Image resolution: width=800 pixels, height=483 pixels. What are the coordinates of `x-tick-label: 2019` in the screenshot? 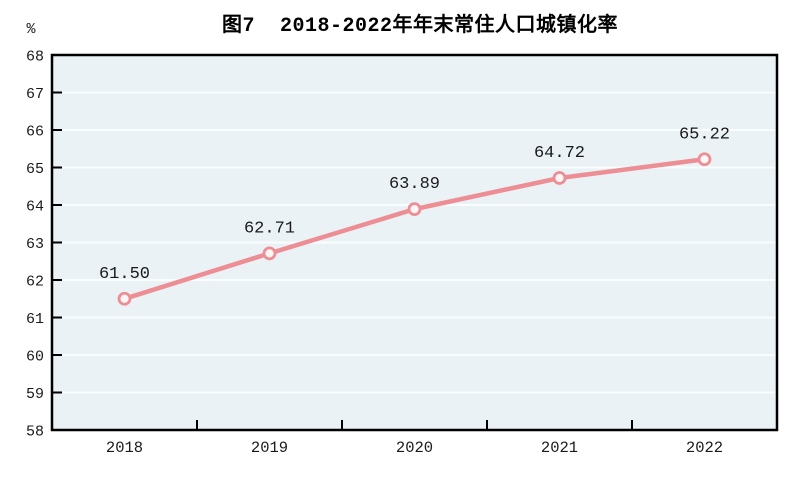 It's located at (269, 448).